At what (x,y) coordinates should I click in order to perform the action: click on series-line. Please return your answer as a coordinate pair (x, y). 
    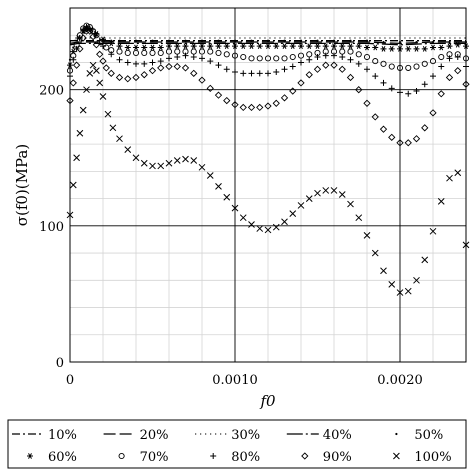
    Looking at the image, I should click on (267, 43).